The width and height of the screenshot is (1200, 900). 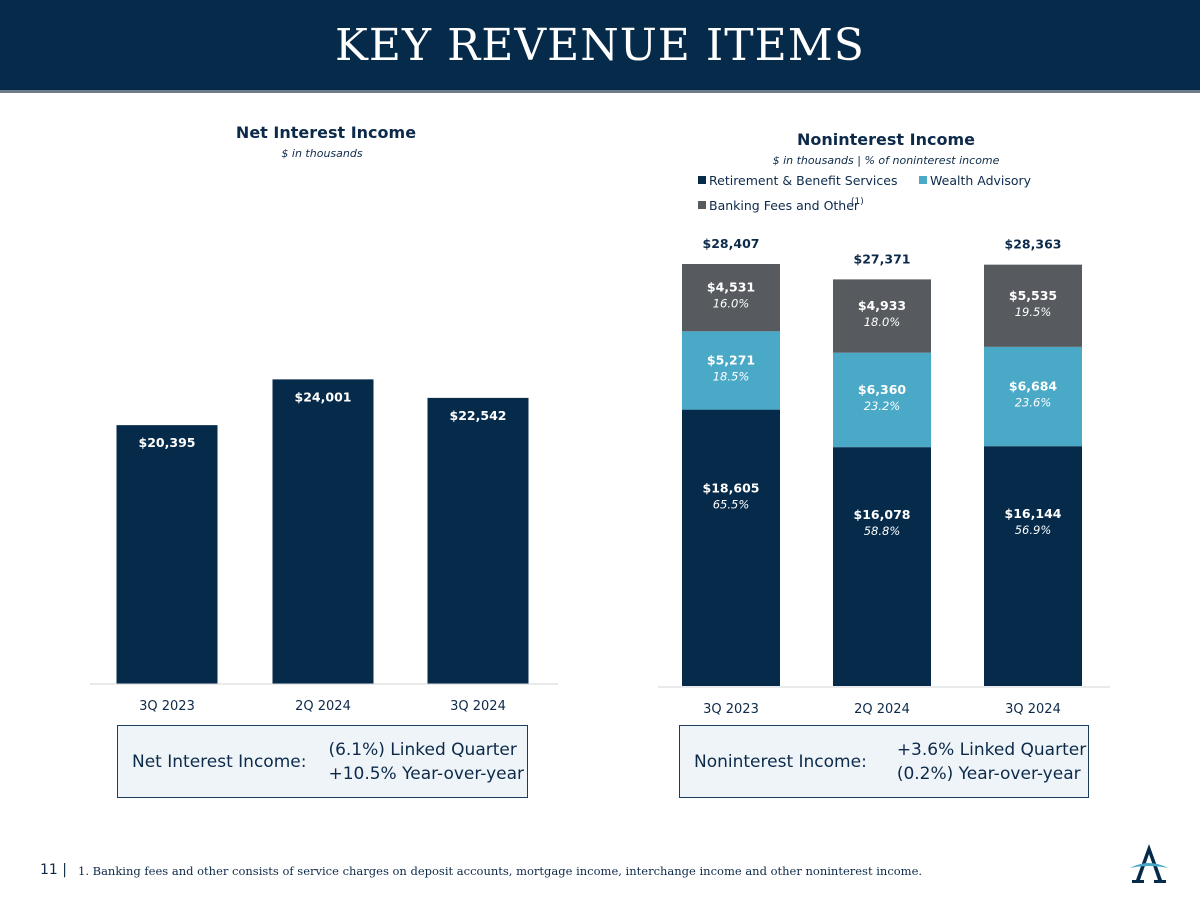 What do you see at coordinates (882, 709) in the screenshot?
I see `nonii-x-tick-label: 2Q 2024` at bounding box center [882, 709].